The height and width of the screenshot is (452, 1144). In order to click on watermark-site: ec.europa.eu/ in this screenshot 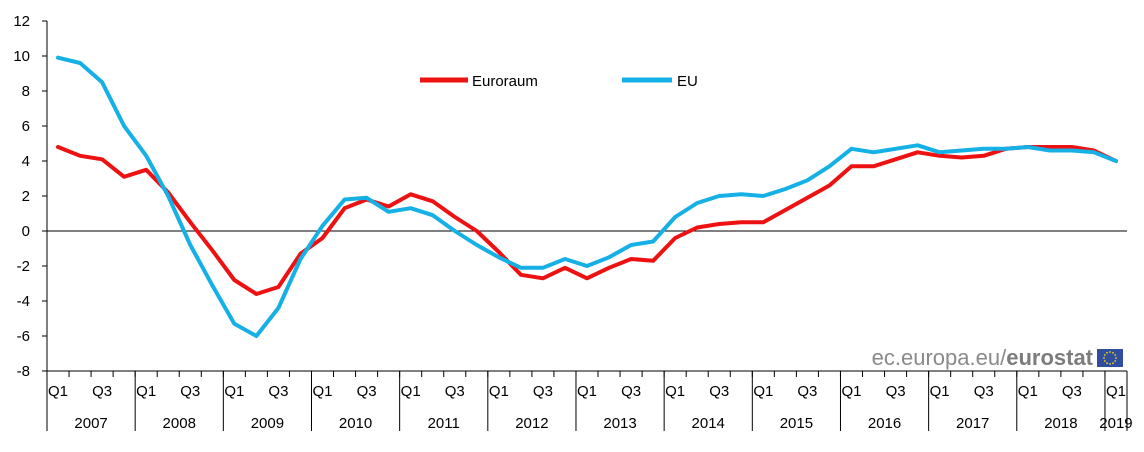, I will do `click(939, 357)`.